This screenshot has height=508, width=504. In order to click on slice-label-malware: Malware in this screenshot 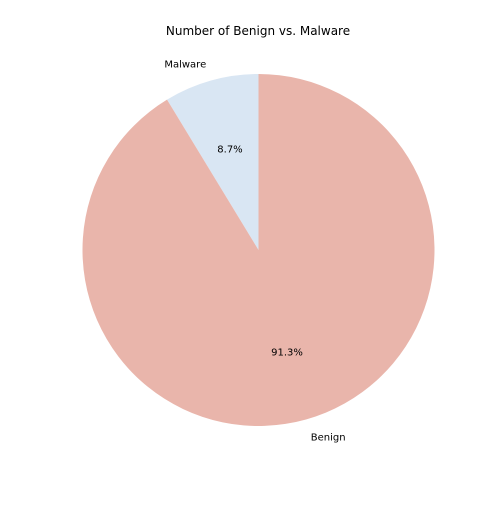, I will do `click(185, 65)`.